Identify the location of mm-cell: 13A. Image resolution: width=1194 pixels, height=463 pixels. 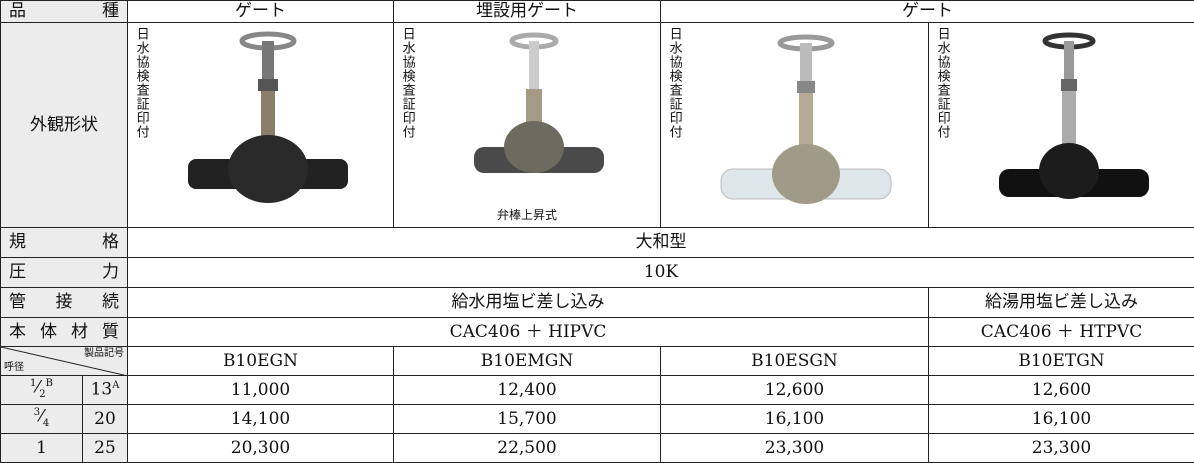
(105, 390).